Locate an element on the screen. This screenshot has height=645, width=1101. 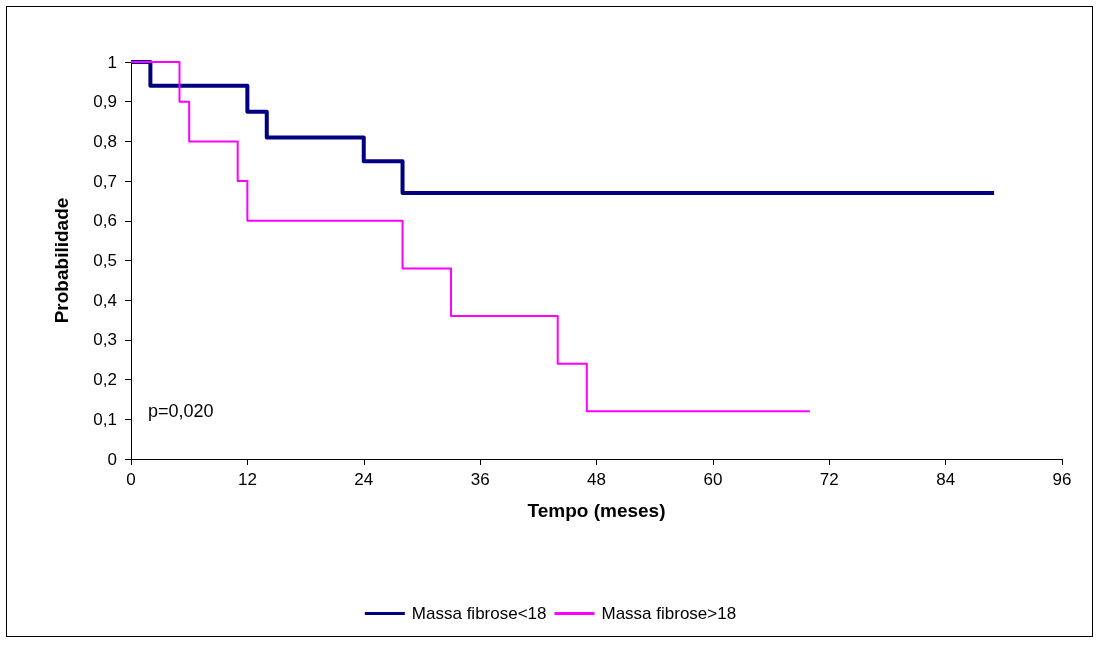
y-tick-label: 0,8 is located at coordinates (105, 141).